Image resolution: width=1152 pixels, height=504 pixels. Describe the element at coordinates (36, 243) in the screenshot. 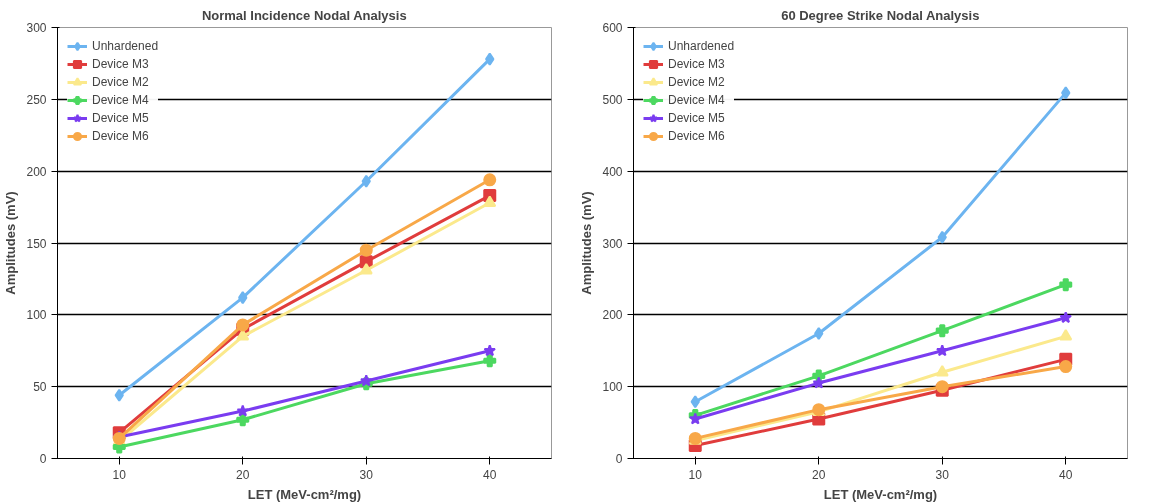

I see `y-tick-label: 150` at that location.